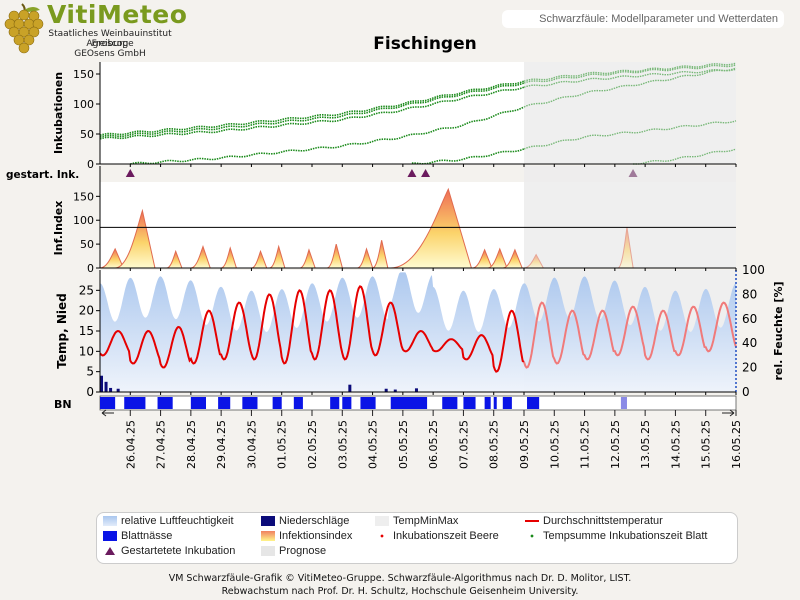 The image size is (800, 600). What do you see at coordinates (83, 74) in the screenshot?
I see `y-tick-label: 150` at bounding box center [83, 74].